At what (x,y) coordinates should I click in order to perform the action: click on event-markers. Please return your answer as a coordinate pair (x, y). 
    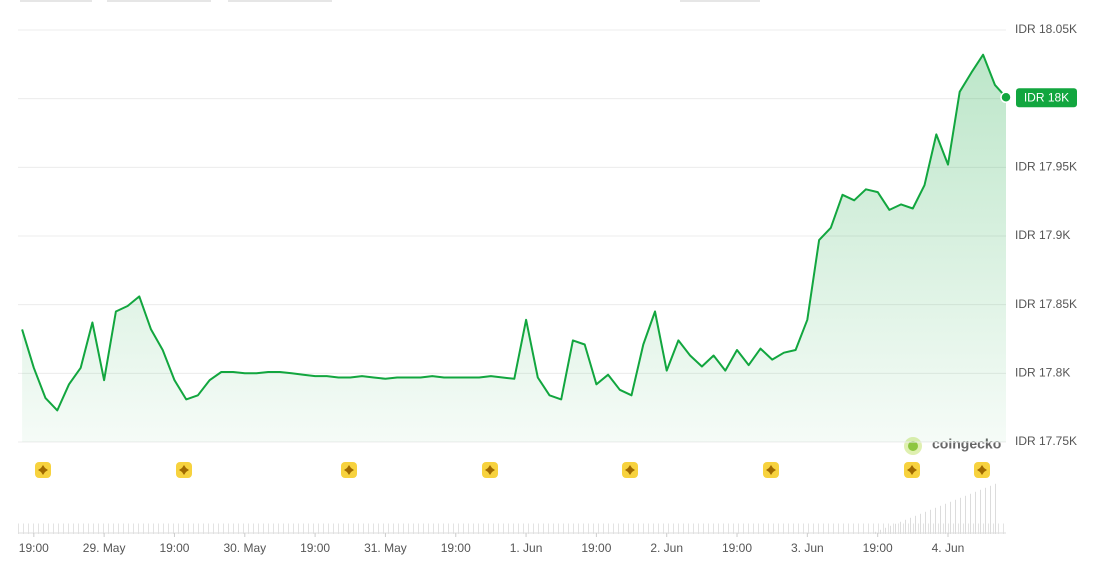
    Looking at the image, I should click on (512, 470).